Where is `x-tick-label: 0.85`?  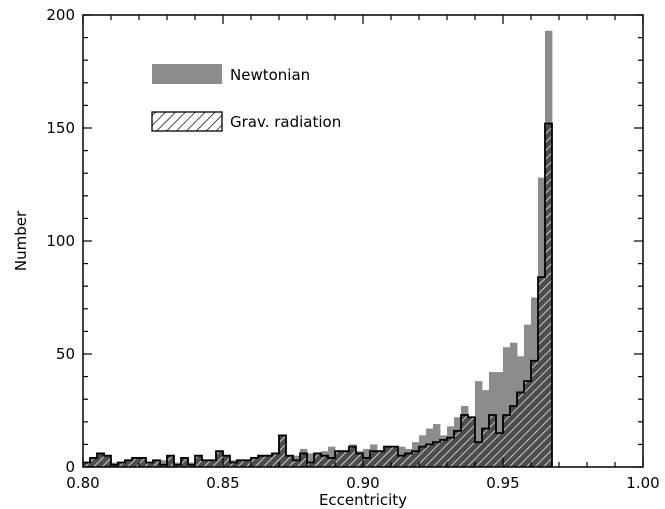 x-tick-label: 0.85 is located at coordinates (222, 483).